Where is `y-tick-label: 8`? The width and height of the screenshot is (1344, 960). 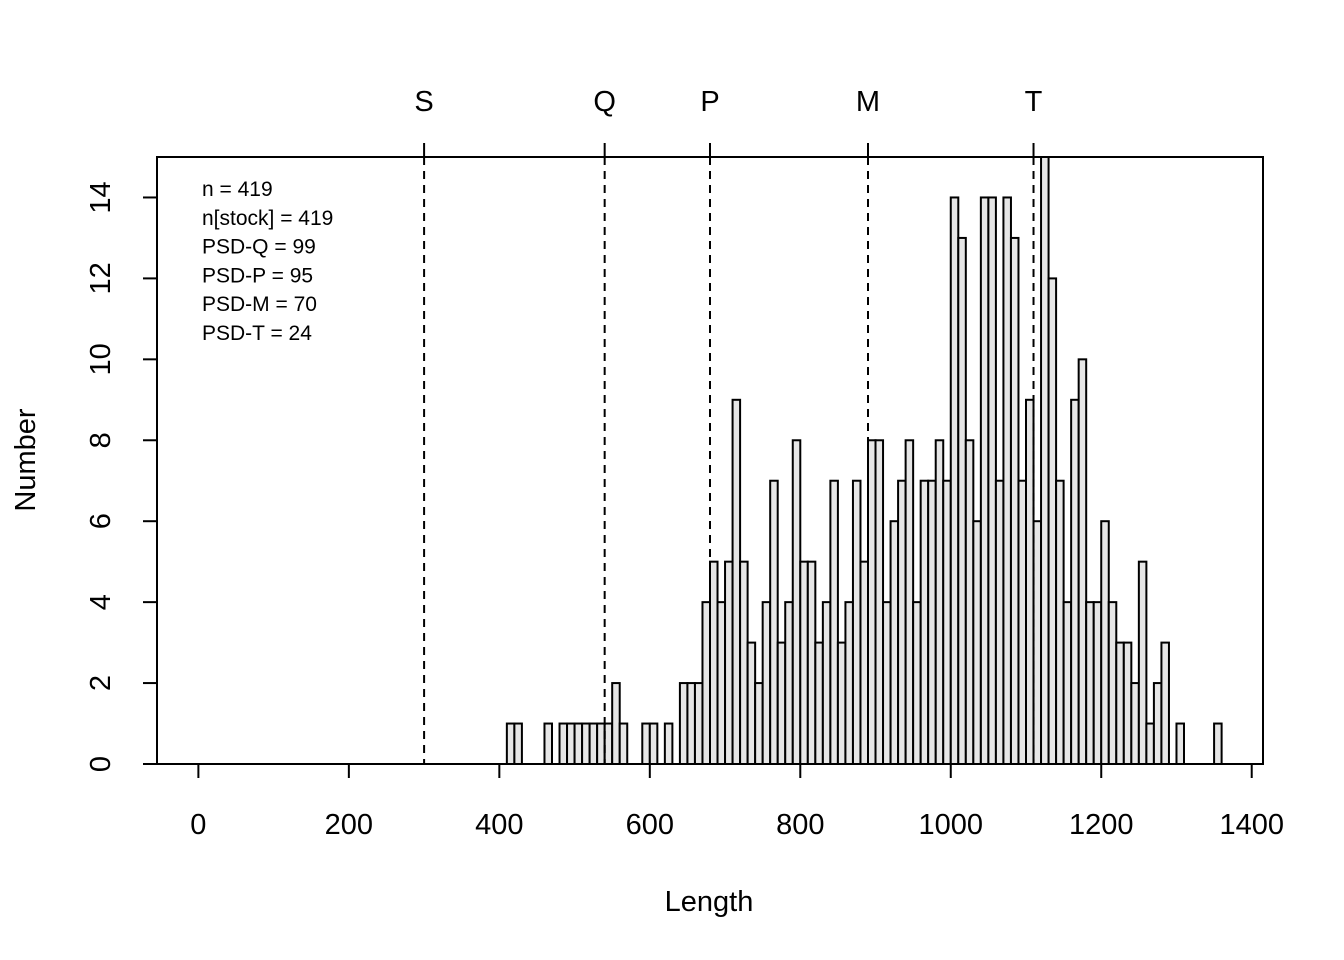 y-tick-label: 8 is located at coordinates (101, 440).